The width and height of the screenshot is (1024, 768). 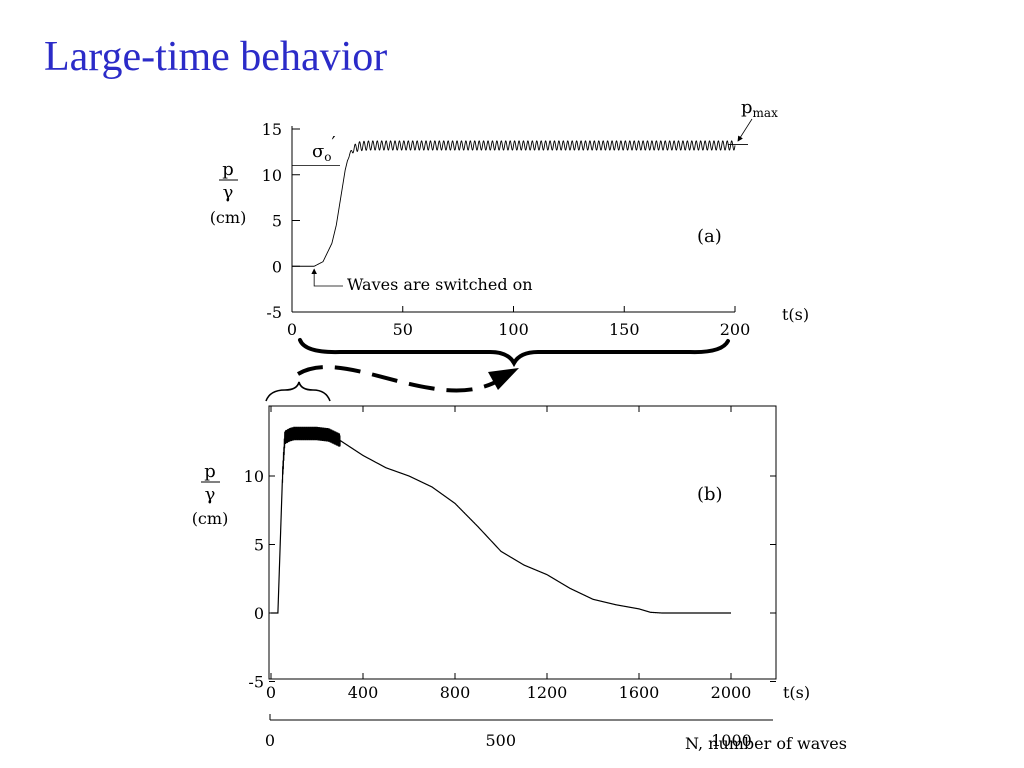 What do you see at coordinates (259, 545) in the screenshot?
I see `chart-b-y-tick-label: 5` at bounding box center [259, 545].